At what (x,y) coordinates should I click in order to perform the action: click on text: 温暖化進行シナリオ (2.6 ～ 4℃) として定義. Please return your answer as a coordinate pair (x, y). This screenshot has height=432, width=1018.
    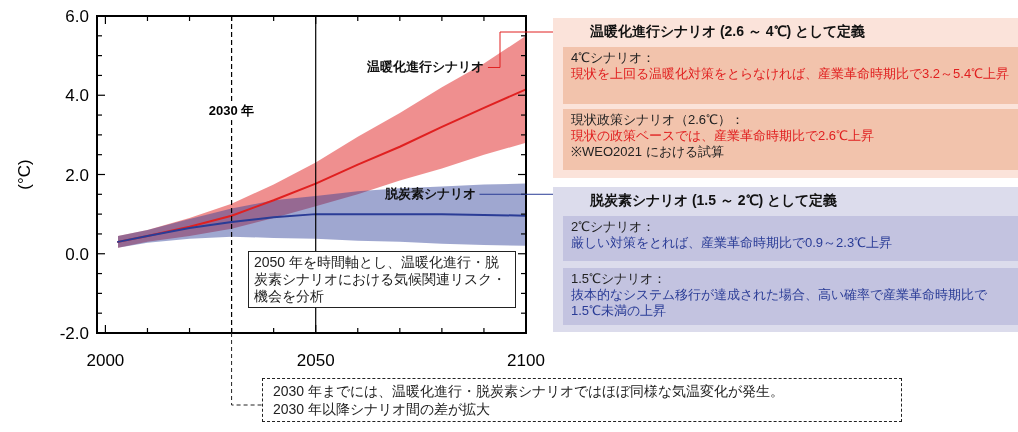
    Looking at the image, I should click on (728, 31).